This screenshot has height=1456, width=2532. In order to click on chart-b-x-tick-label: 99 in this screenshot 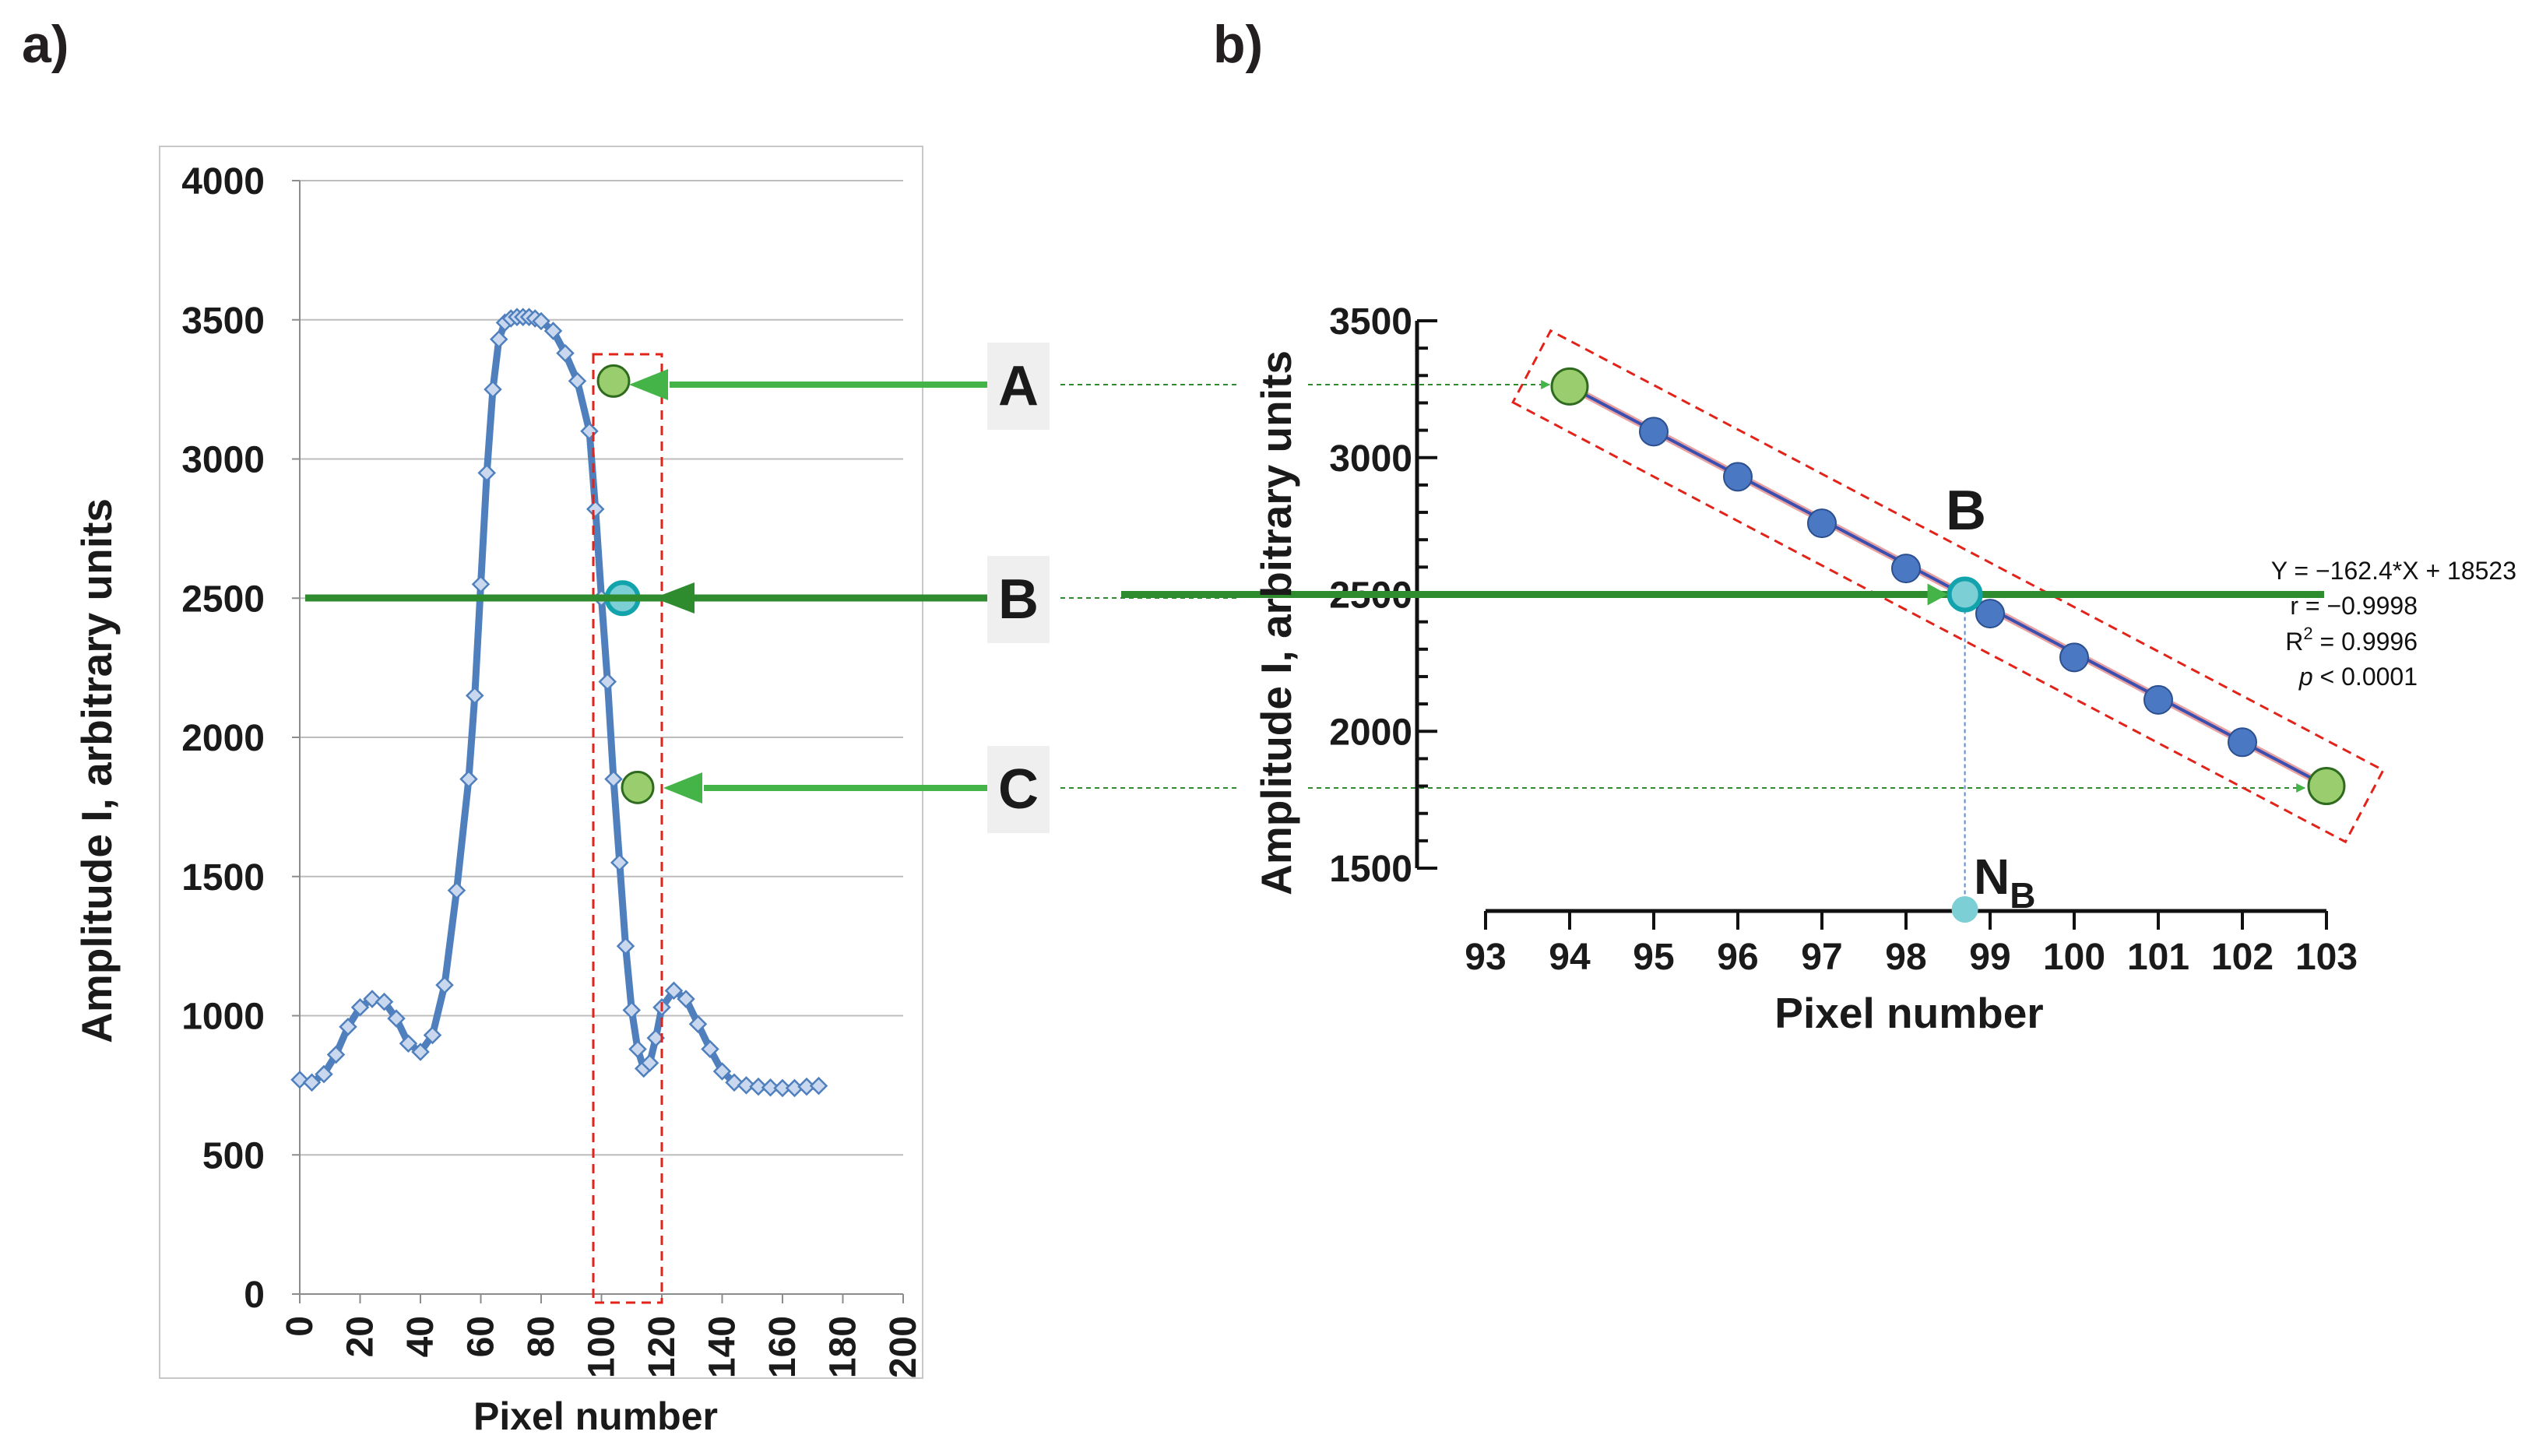, I will do `click(1989, 957)`.